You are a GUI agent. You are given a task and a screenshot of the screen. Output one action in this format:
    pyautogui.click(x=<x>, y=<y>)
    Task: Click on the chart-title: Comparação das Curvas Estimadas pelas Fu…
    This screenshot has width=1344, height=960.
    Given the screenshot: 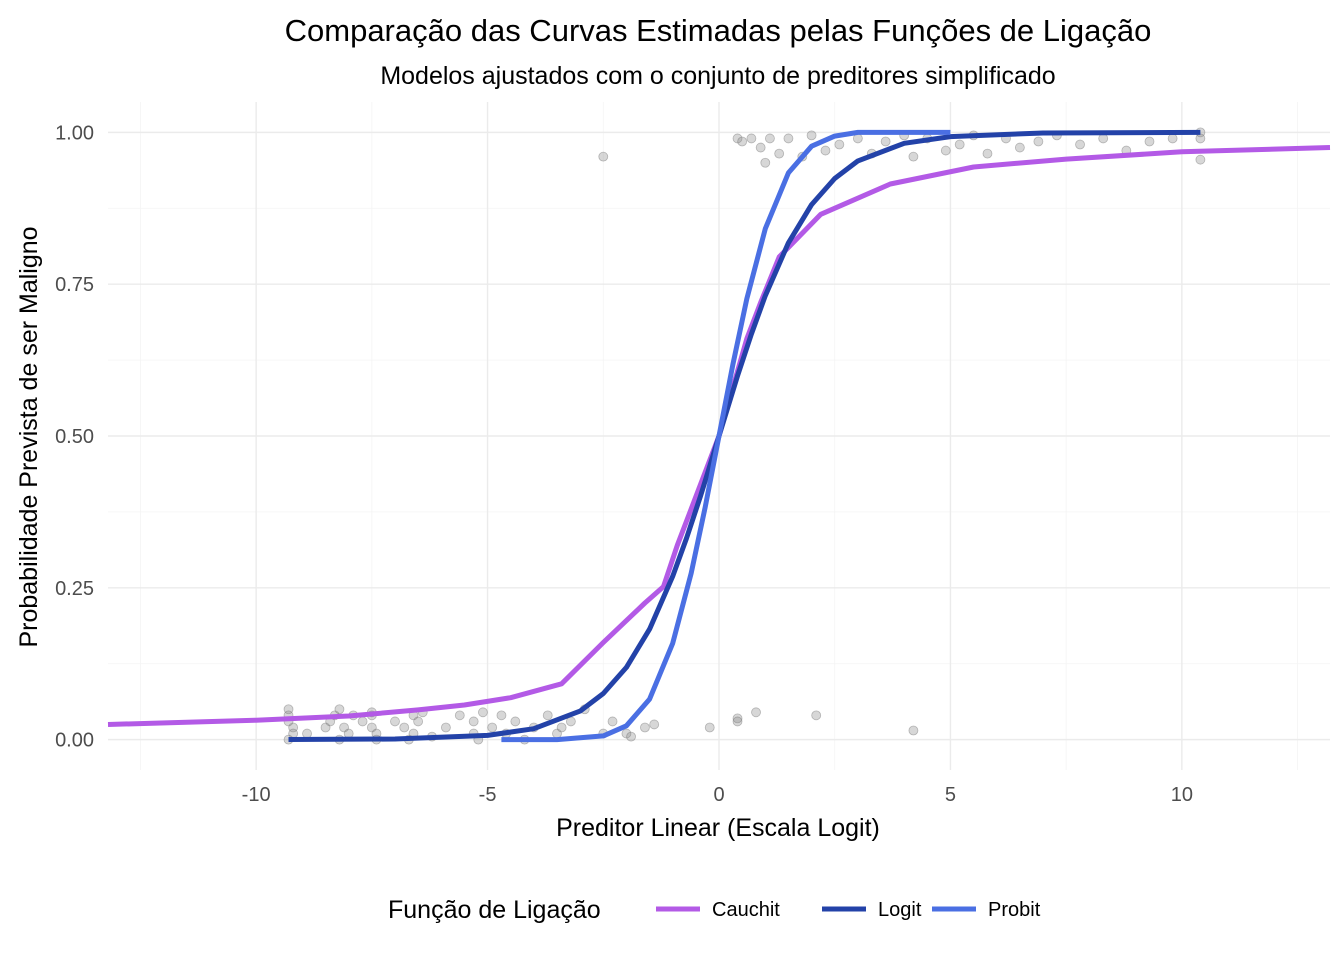 What is the action you would take?
    pyautogui.click(x=718, y=30)
    